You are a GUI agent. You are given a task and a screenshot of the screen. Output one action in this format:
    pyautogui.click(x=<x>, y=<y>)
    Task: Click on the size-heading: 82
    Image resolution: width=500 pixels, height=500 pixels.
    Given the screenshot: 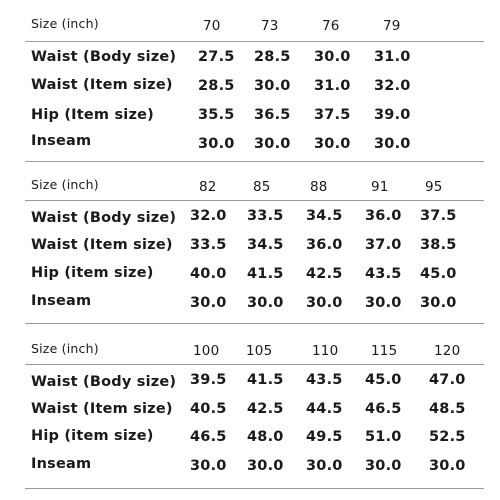 What is the action you would take?
    pyautogui.click(x=208, y=187)
    